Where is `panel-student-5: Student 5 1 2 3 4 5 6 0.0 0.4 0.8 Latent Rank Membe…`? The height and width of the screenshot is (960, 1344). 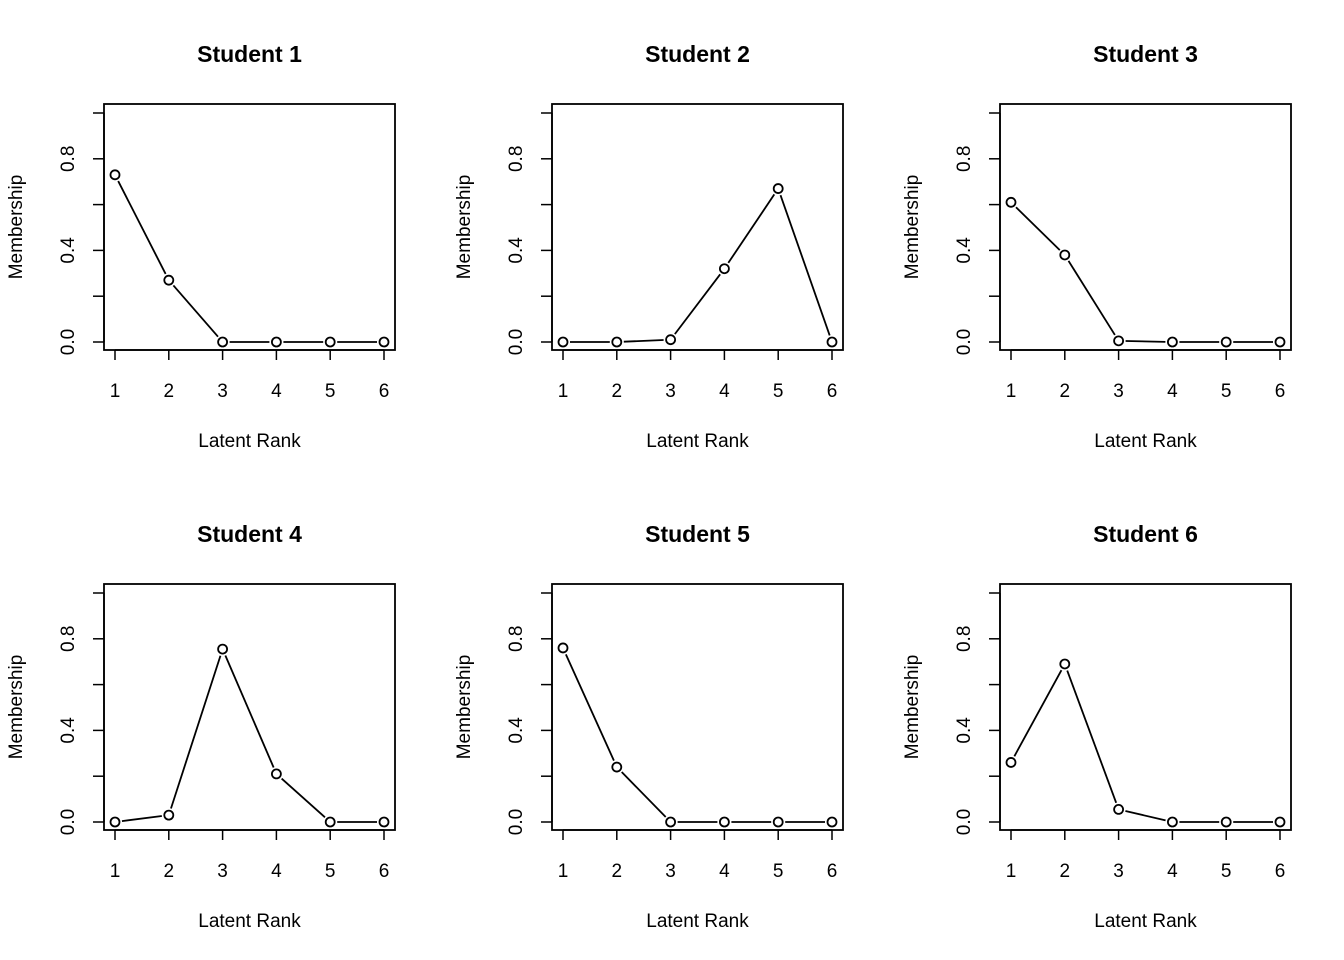
panel-student-5: Student 5 1 2 3 4 5 6 0.0 0.4 0.8 Latent Rank Membe… is located at coordinates (649, 726).